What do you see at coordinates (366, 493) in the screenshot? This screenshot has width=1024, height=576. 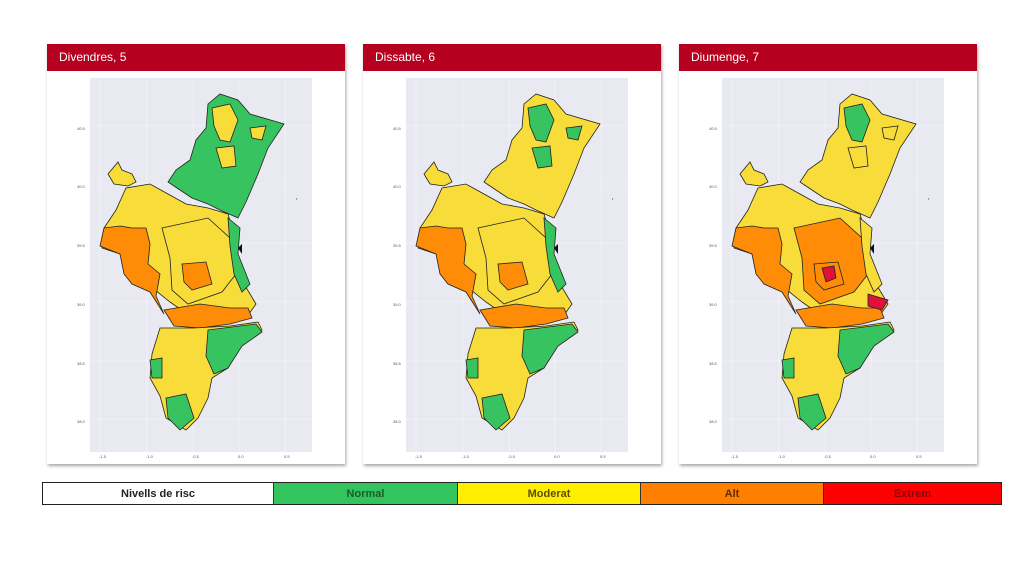 I see `legend-normal: Normal` at bounding box center [366, 493].